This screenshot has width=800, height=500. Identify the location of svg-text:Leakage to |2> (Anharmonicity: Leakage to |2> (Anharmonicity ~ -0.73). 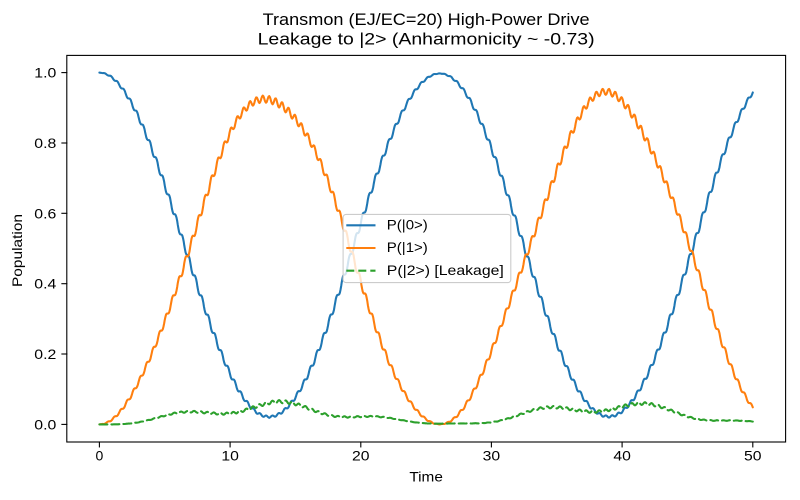
(426, 39).